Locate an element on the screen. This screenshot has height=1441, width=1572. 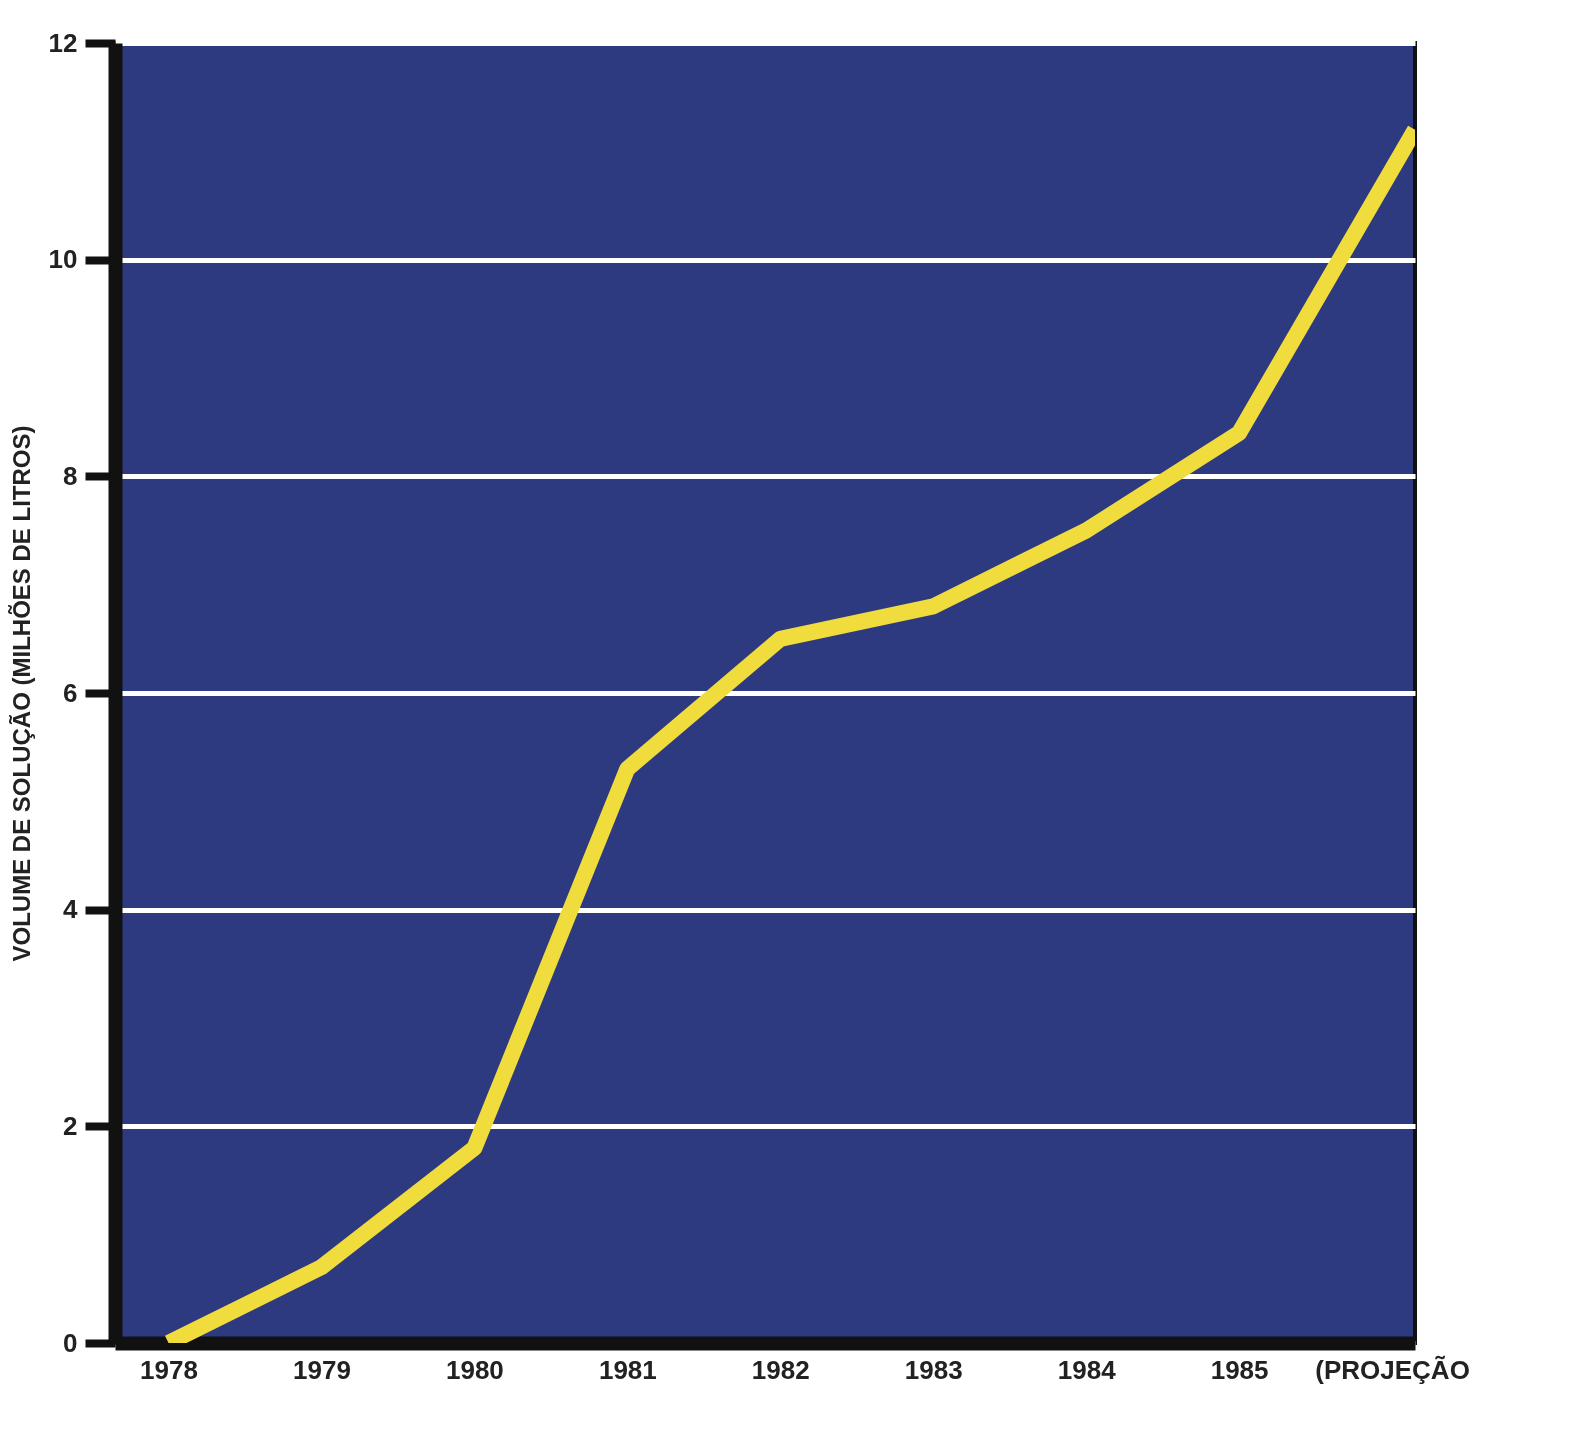
x-tick-label: (PROJEÇÃO is located at coordinates (1392, 1369).